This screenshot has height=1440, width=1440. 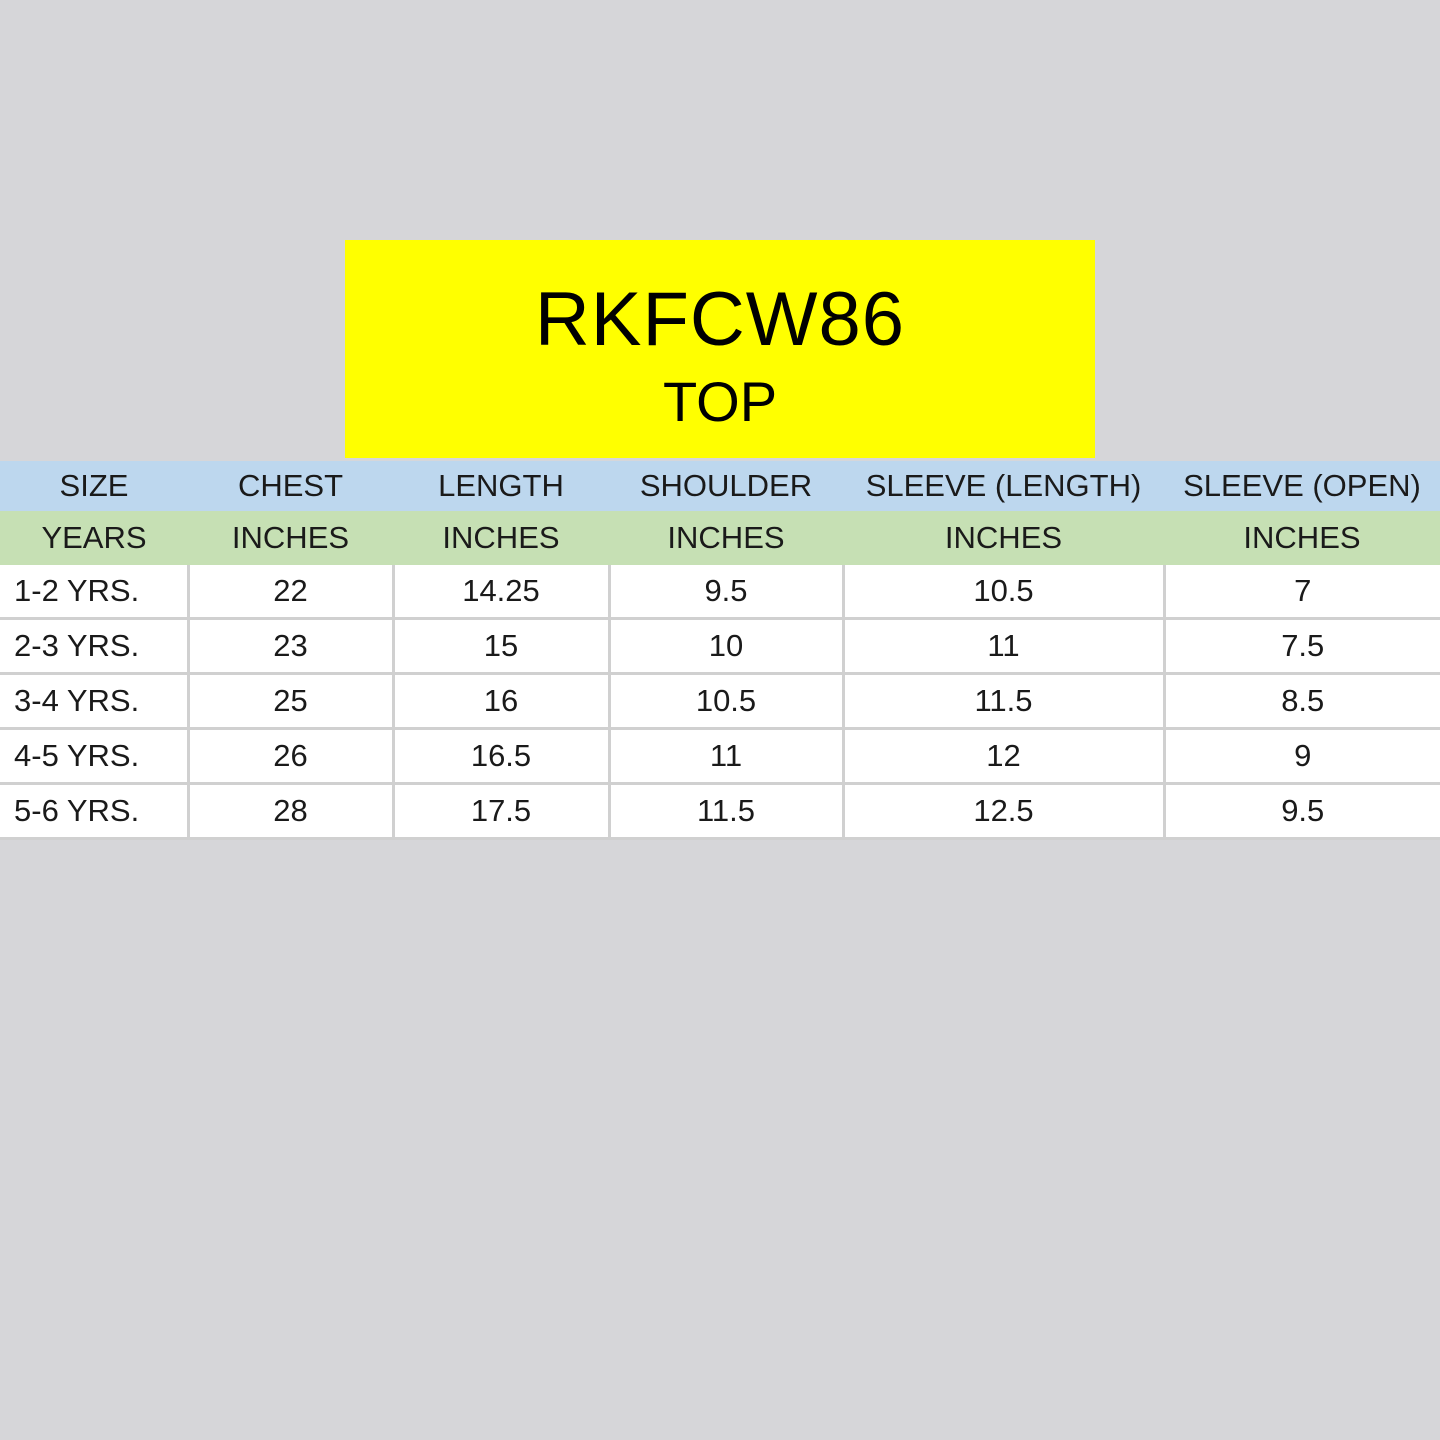 What do you see at coordinates (725, 592) in the screenshot?
I see `shoulder-cell: 9.5` at bounding box center [725, 592].